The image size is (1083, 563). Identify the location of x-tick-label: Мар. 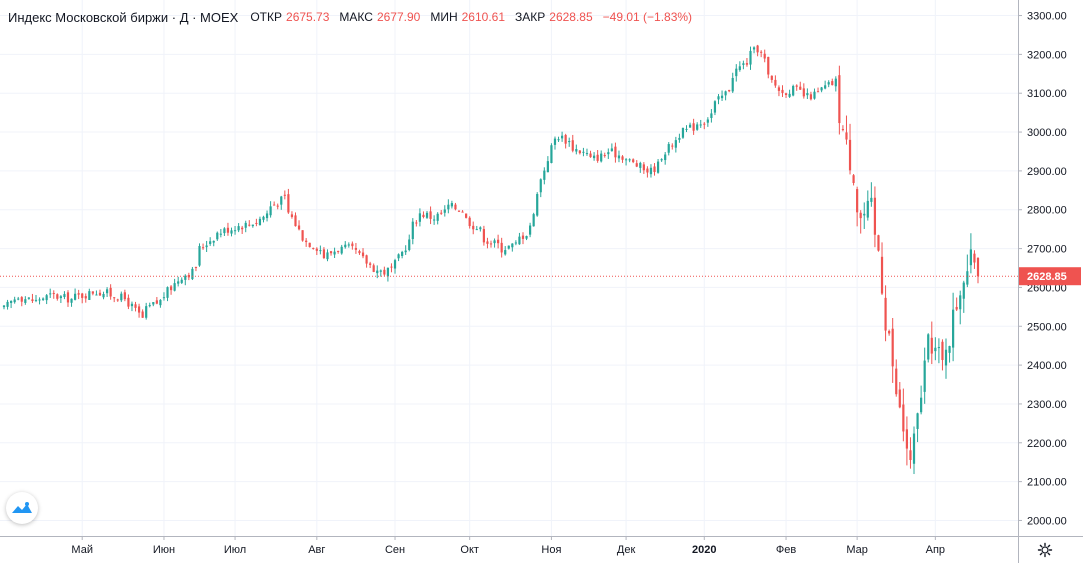
(857, 550).